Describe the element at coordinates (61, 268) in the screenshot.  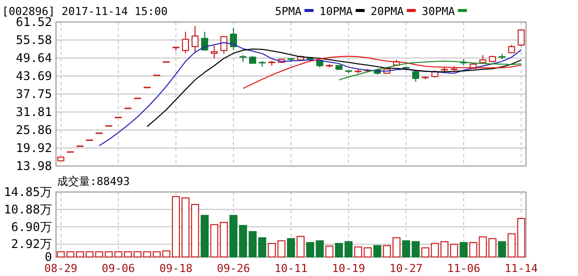
I see `x-tick-label: 08-29` at that location.